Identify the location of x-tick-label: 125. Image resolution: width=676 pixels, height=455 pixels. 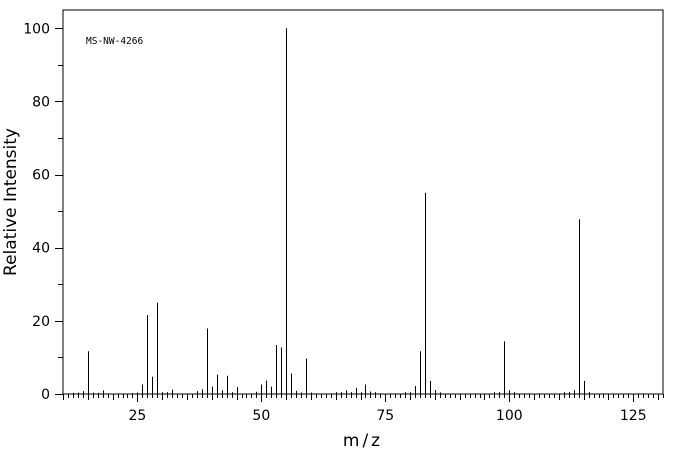
(633, 416).